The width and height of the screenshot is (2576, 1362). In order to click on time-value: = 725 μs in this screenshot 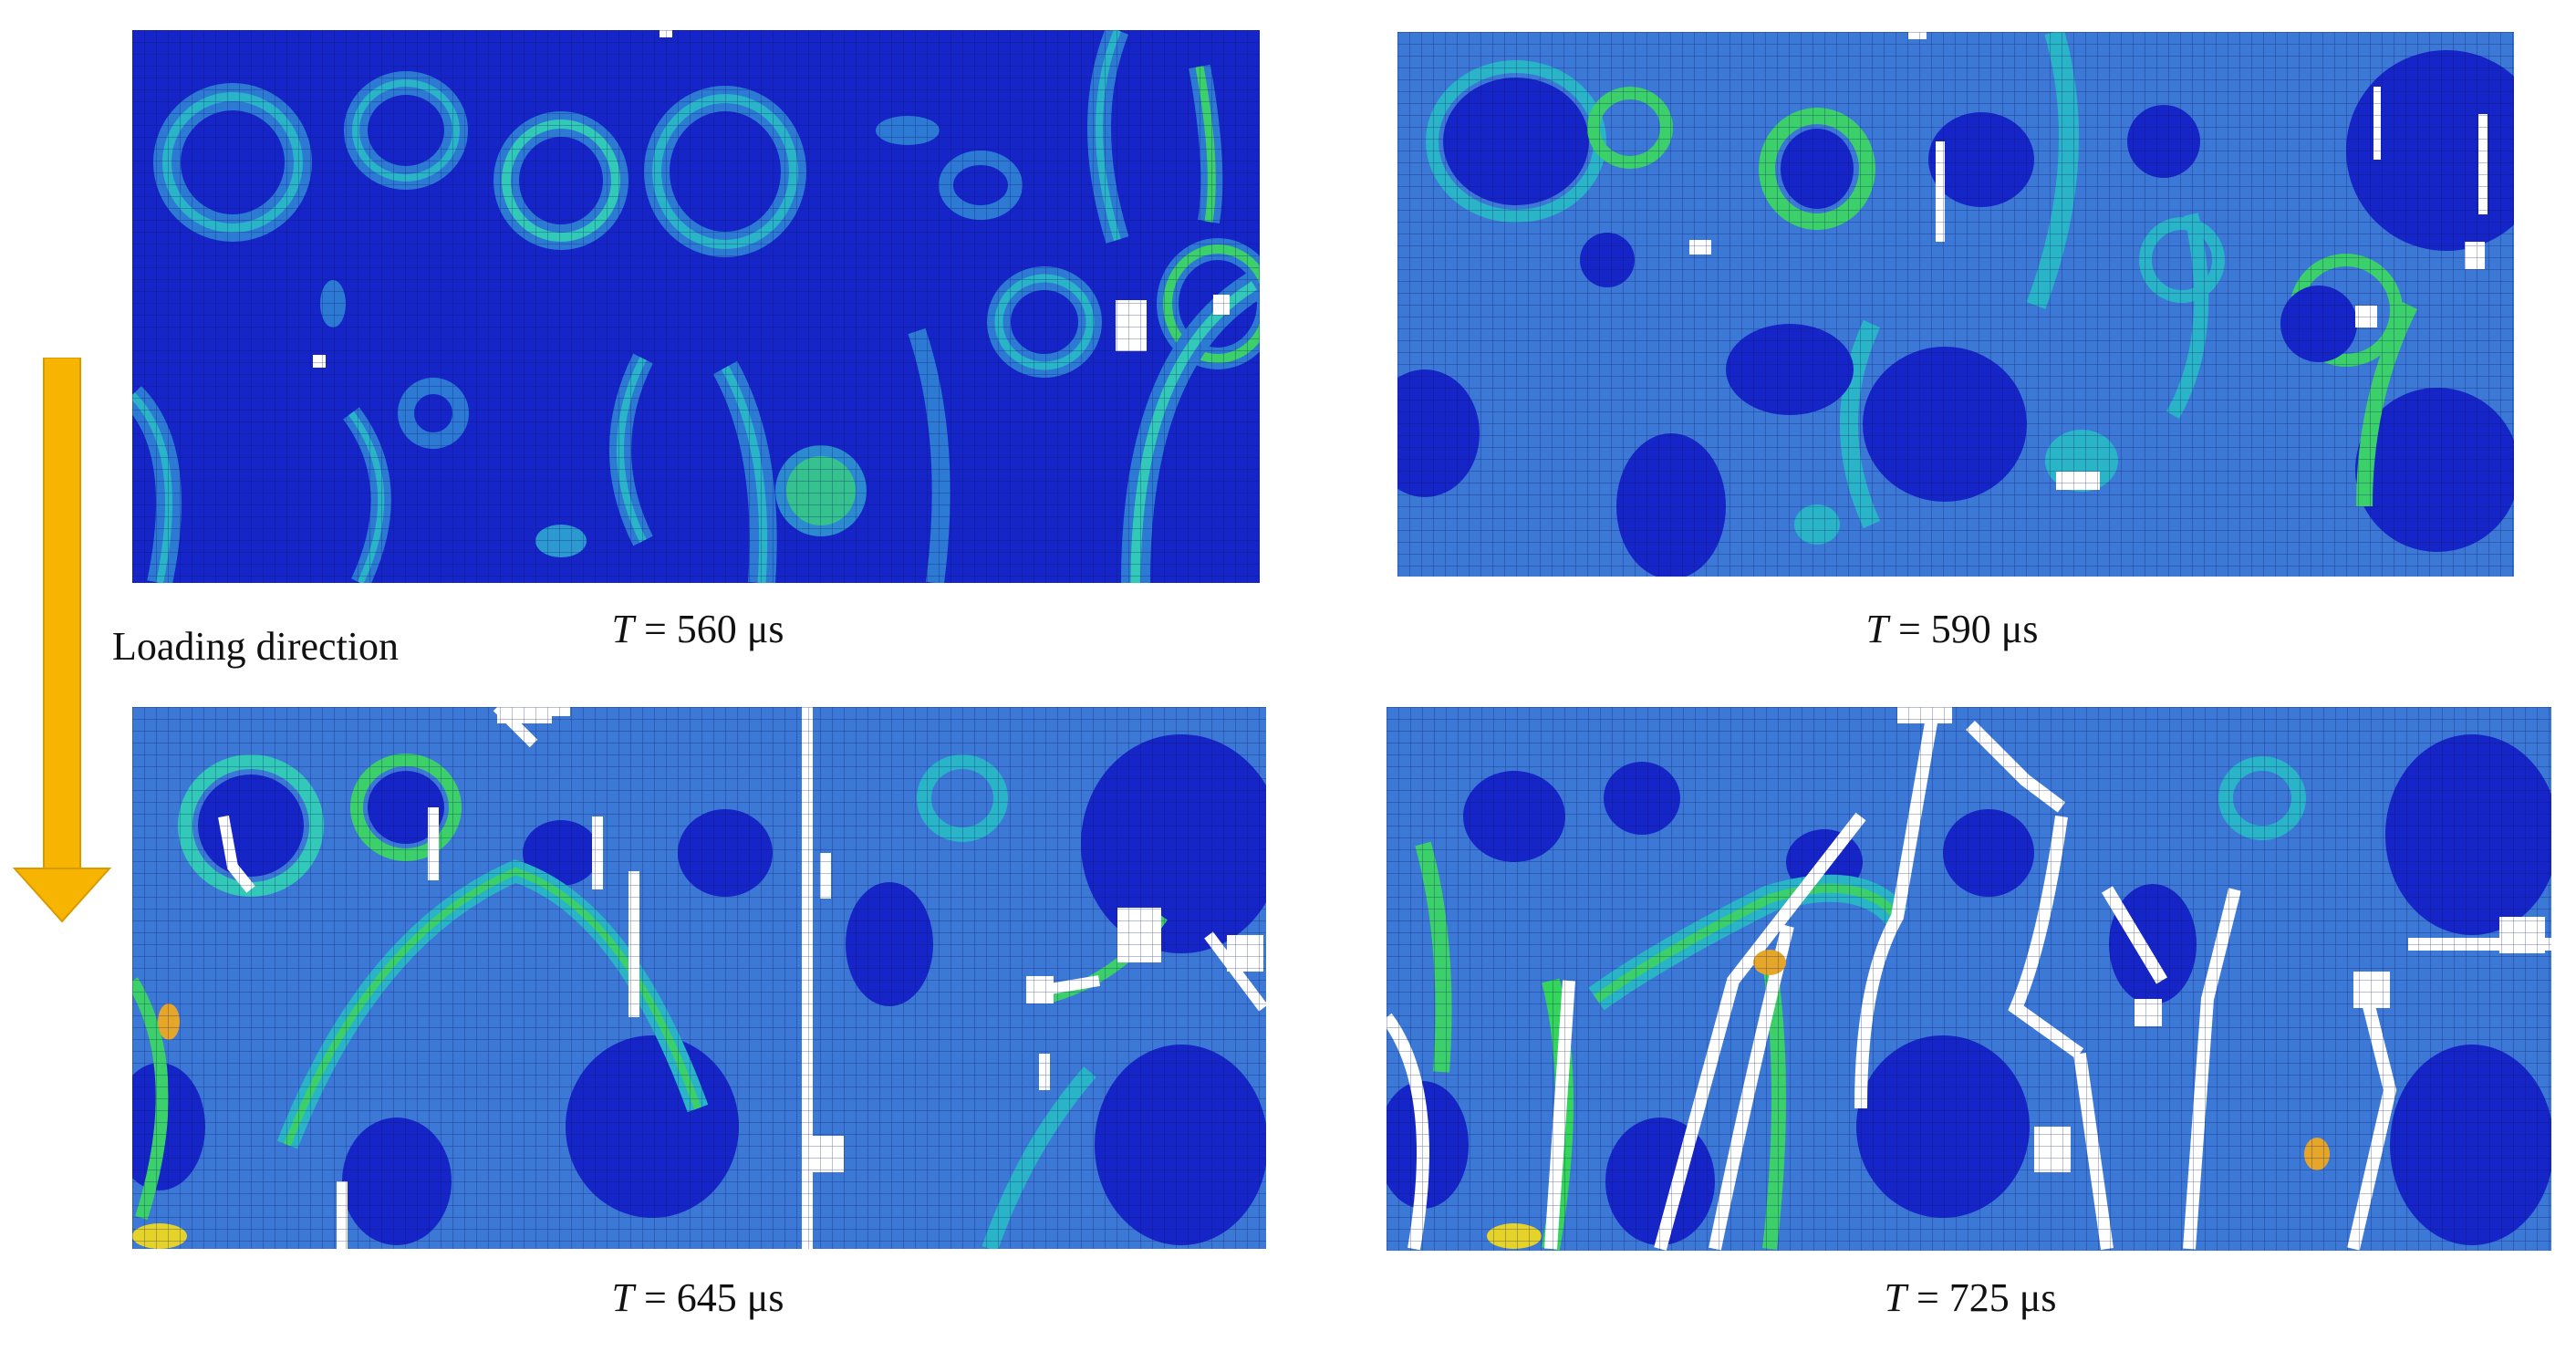, I will do `click(1981, 1297)`.